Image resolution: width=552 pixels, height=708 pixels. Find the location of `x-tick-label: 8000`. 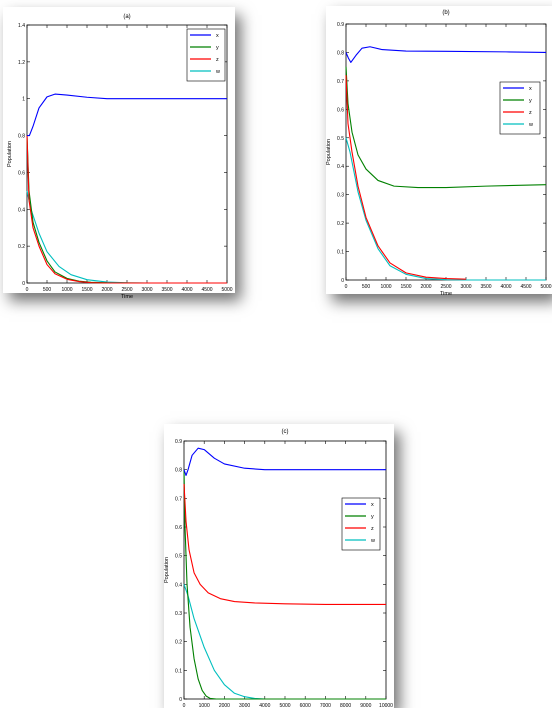

x-tick-label: 8000 is located at coordinates (345, 705).